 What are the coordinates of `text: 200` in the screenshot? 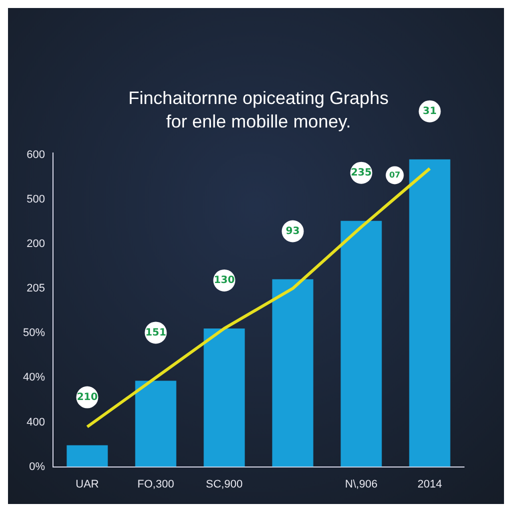 It's located at (35, 244).